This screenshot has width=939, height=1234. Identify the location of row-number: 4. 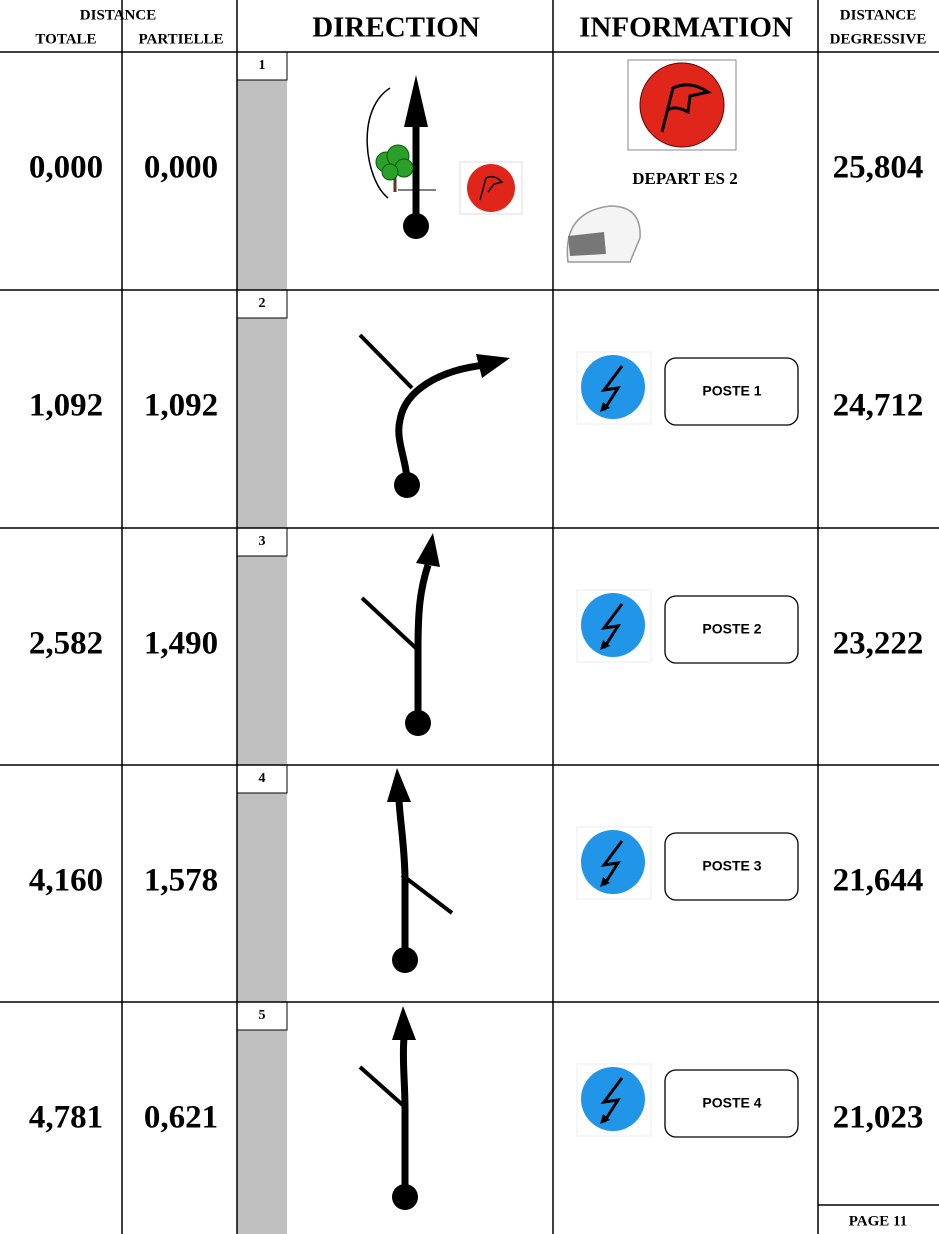
(262, 778).